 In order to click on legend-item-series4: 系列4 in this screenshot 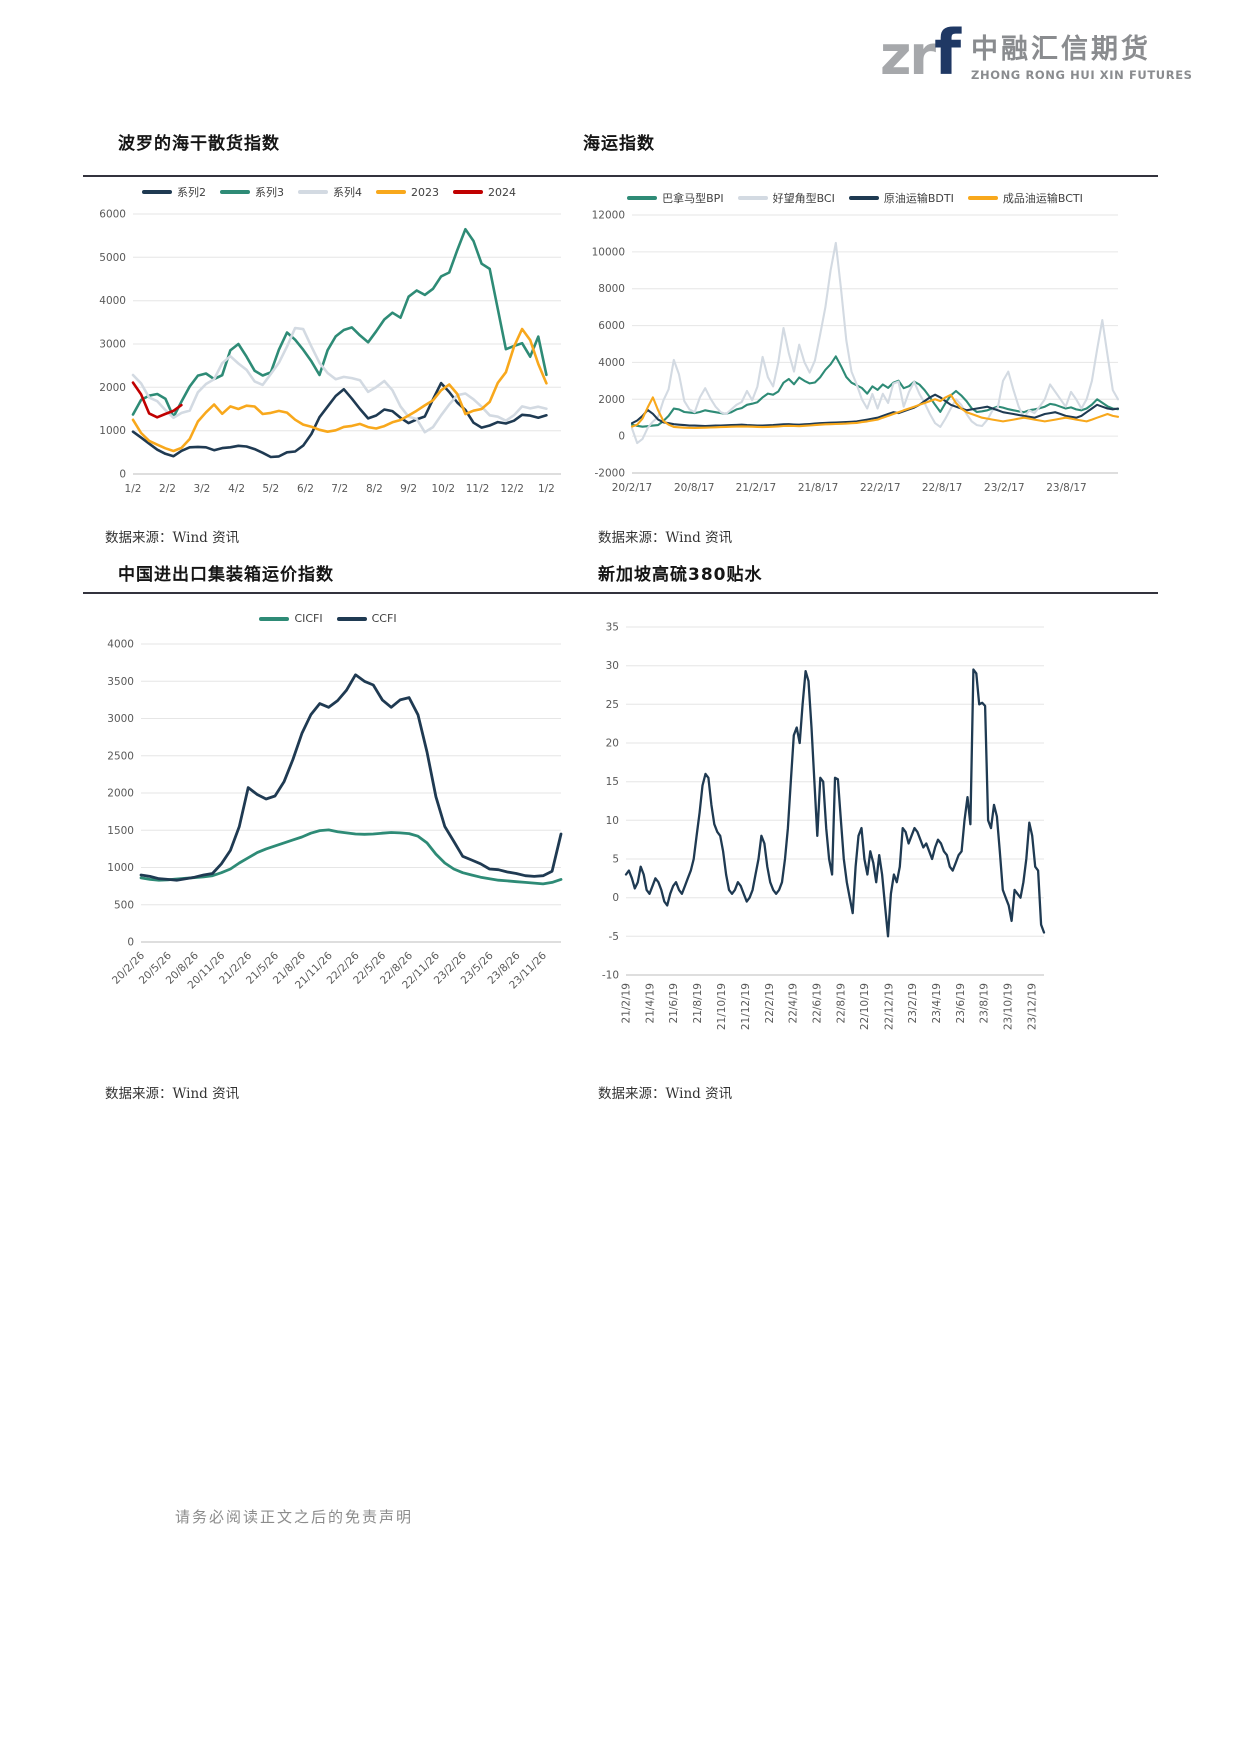, I will do `click(330, 192)`.